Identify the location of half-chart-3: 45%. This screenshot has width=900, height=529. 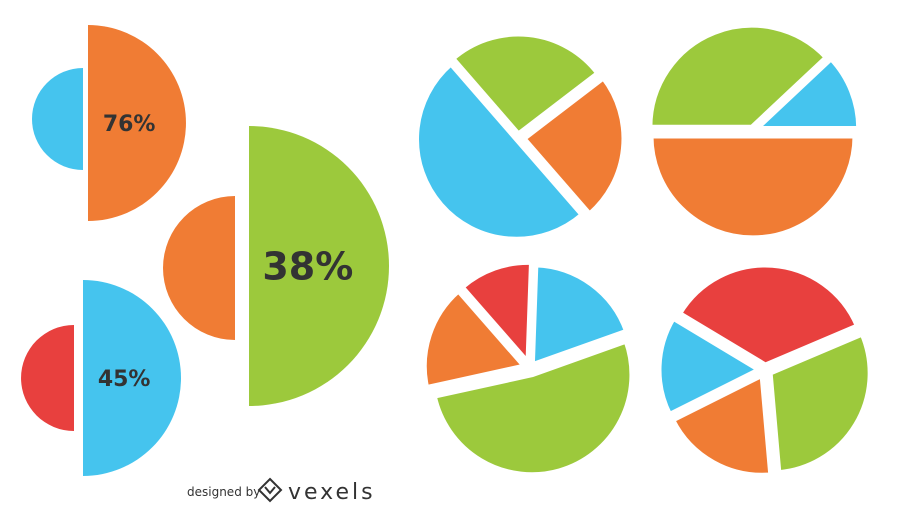
(101, 378).